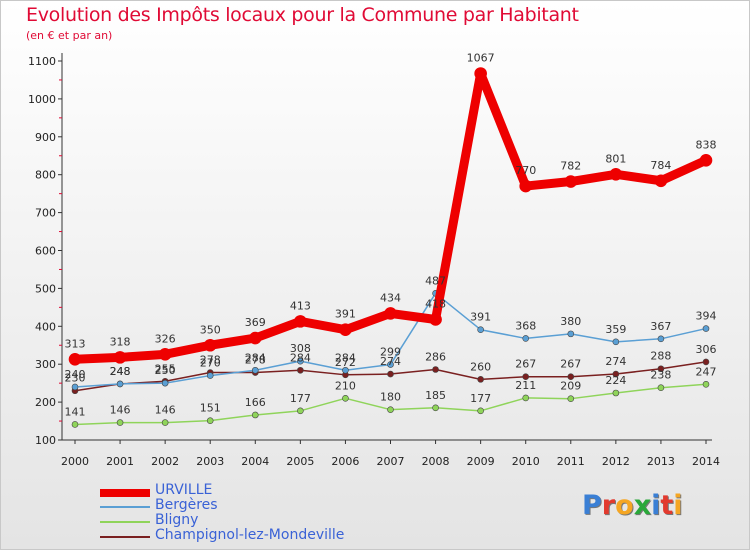 This screenshot has width=750, height=550. I want to click on x-tick-label: 2006, so click(345, 461).